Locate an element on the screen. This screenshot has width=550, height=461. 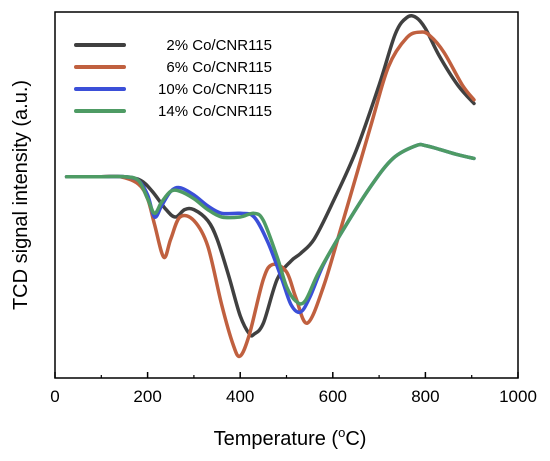
x-tick-label-0: 0 is located at coordinates (54, 396).